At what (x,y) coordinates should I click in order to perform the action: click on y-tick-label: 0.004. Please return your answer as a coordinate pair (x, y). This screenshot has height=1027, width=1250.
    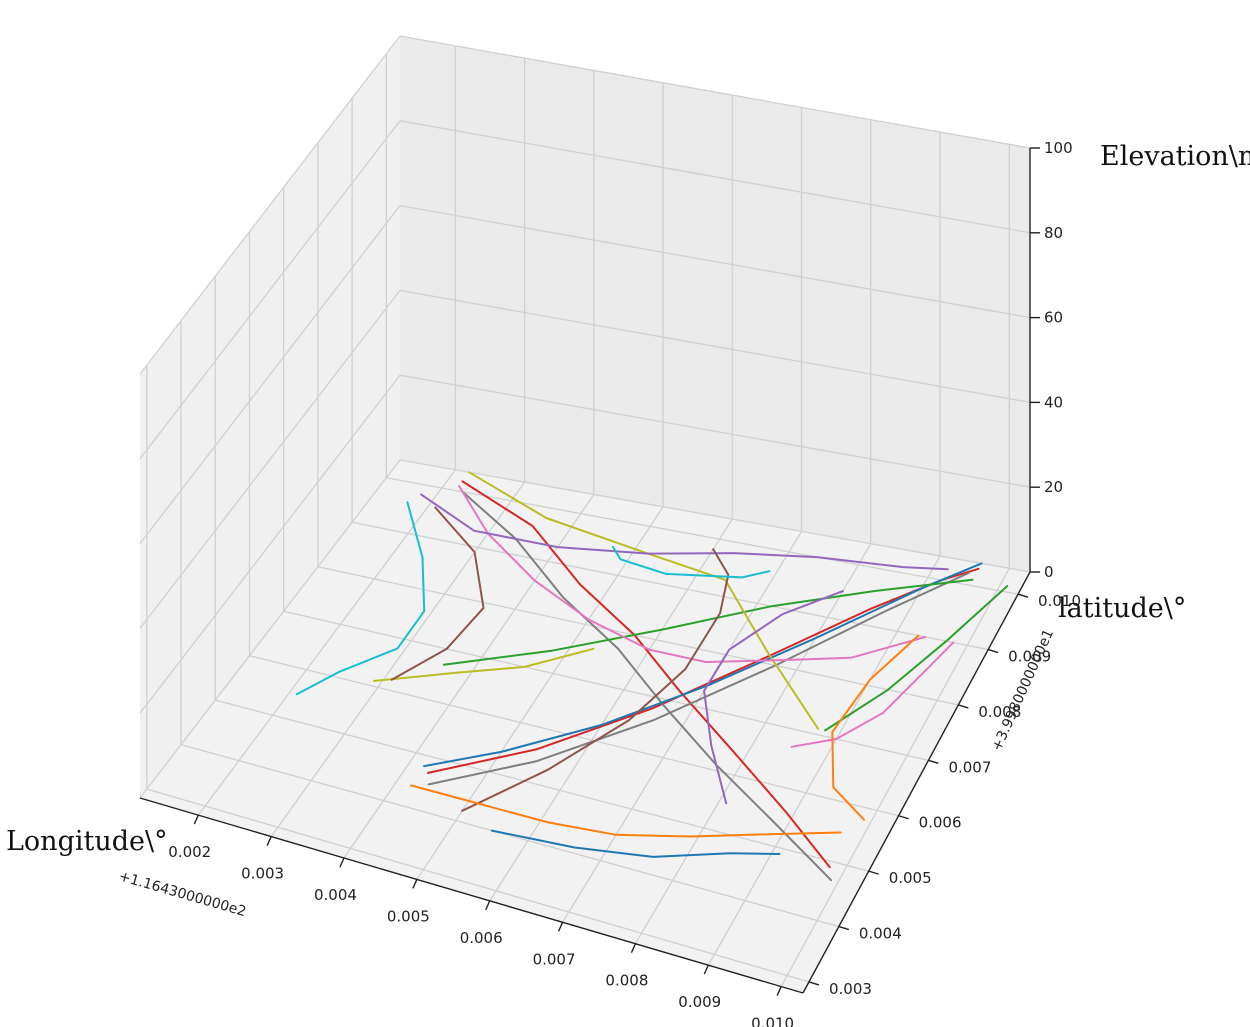
    Looking at the image, I should click on (880, 934).